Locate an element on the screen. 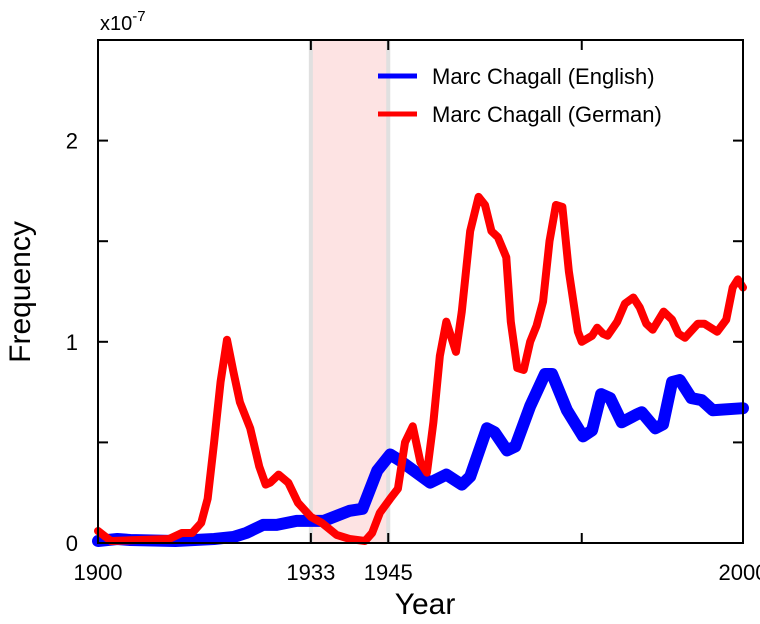  shaded-region is located at coordinates (349, 291).